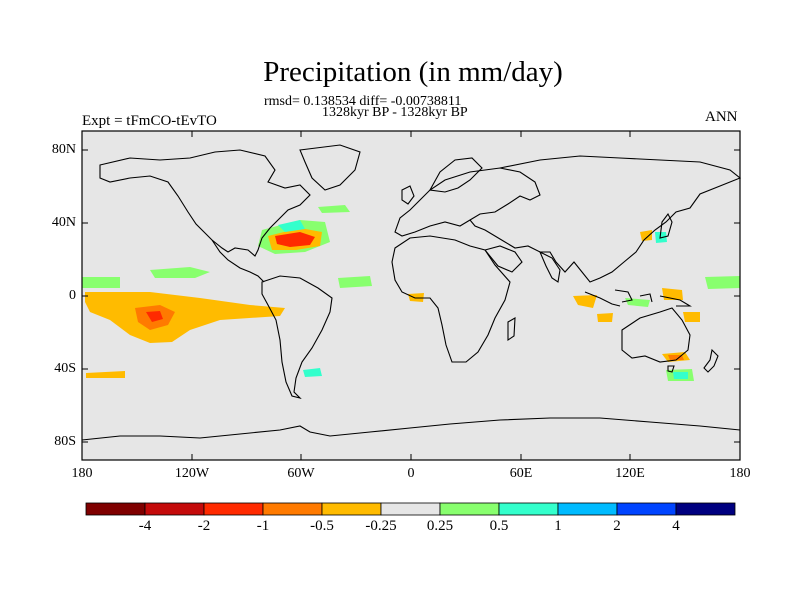 The image size is (800, 600). Describe the element at coordinates (646, 235) in the screenshot. I see `patch-japan-orange` at that location.